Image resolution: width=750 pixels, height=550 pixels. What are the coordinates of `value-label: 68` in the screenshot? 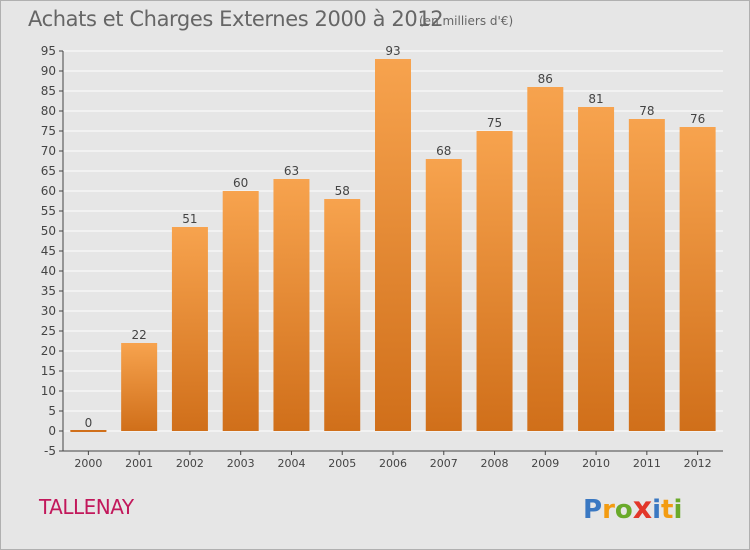 It's located at (443, 151).